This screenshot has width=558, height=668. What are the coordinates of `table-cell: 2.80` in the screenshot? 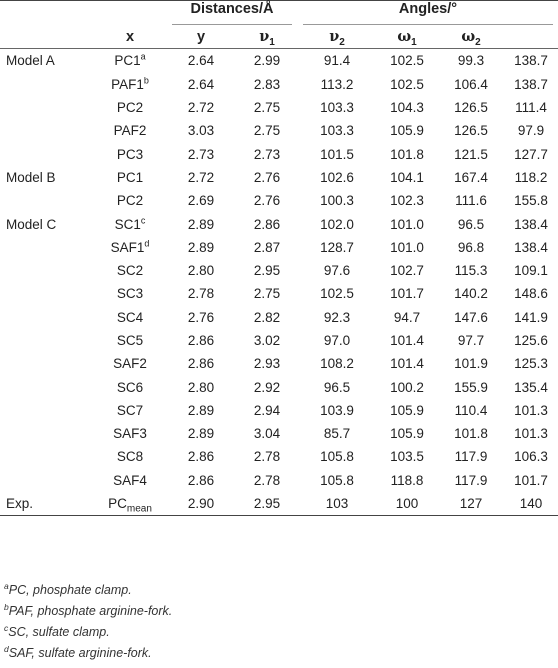 It's located at (201, 387).